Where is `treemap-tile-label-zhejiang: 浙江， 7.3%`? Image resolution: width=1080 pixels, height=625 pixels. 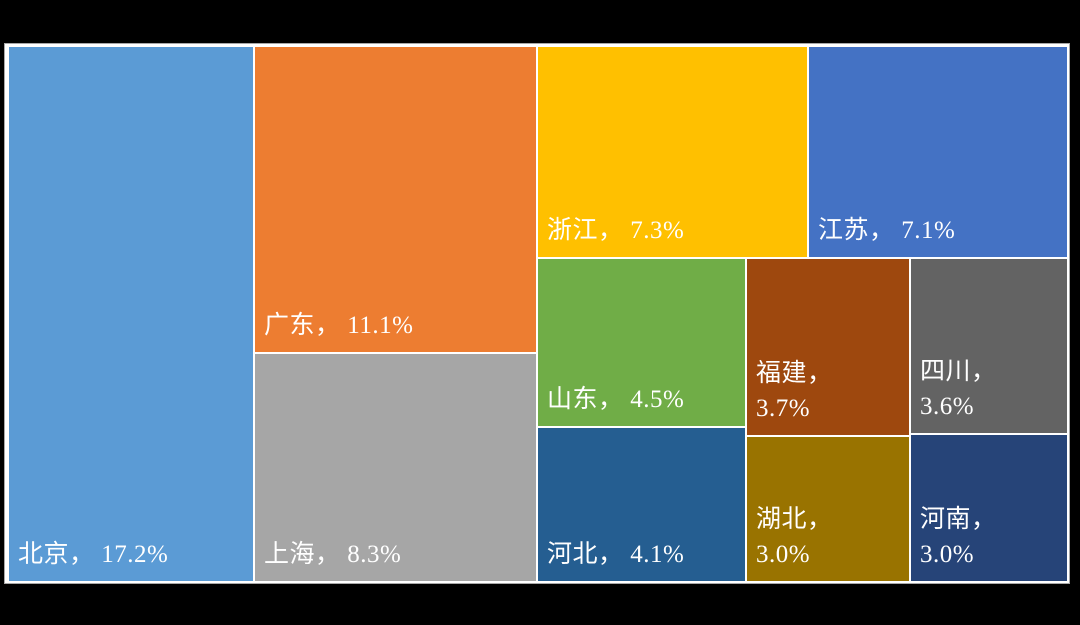
treemap-tile-label-zhejiang: 浙江， 7.3% is located at coordinates (616, 230).